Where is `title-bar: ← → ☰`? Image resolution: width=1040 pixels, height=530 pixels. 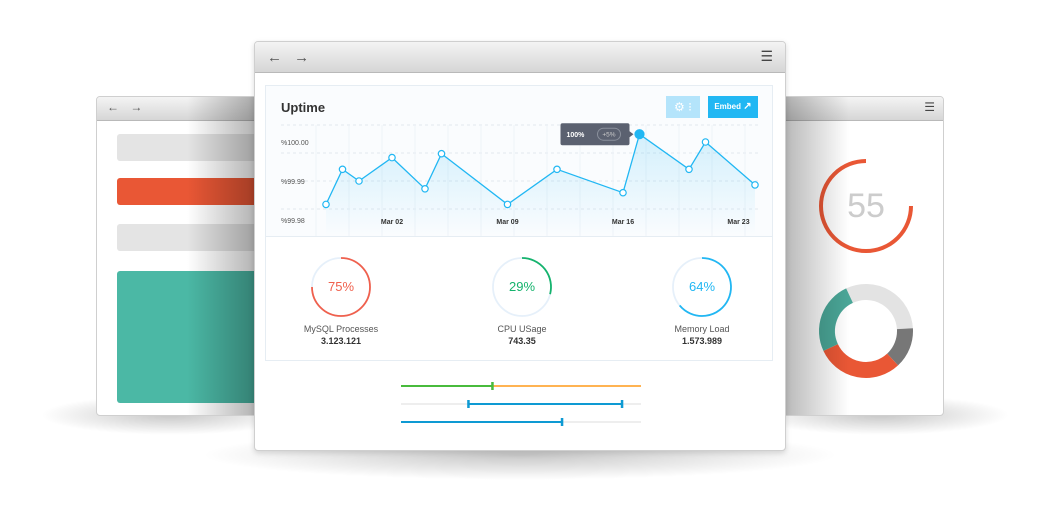 title-bar: ← → ☰ is located at coordinates (520, 57).